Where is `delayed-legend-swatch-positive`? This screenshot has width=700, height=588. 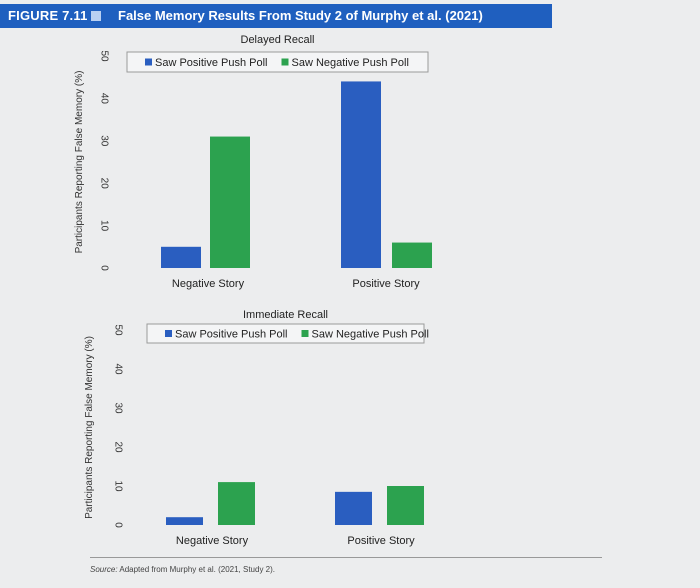
delayed-legend-swatch-positive is located at coordinates (148, 62).